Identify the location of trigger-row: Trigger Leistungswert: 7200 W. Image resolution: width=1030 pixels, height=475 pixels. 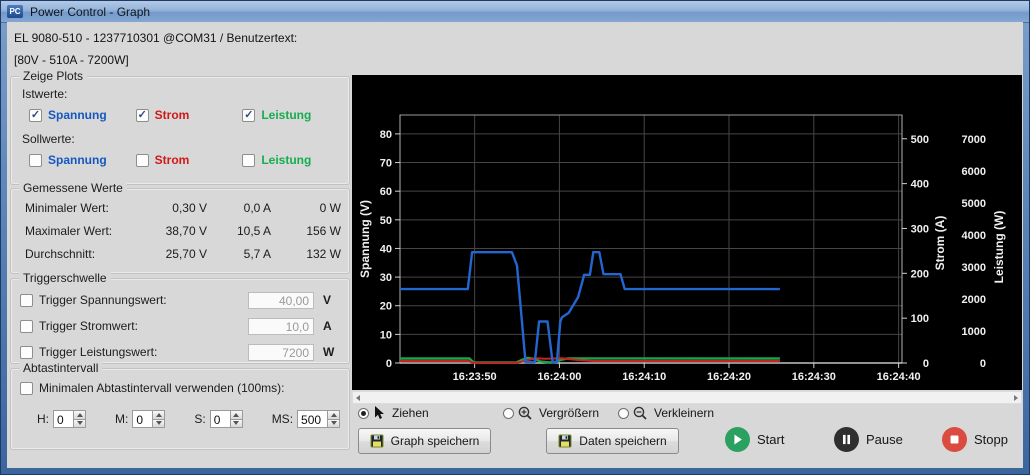
(180, 352).